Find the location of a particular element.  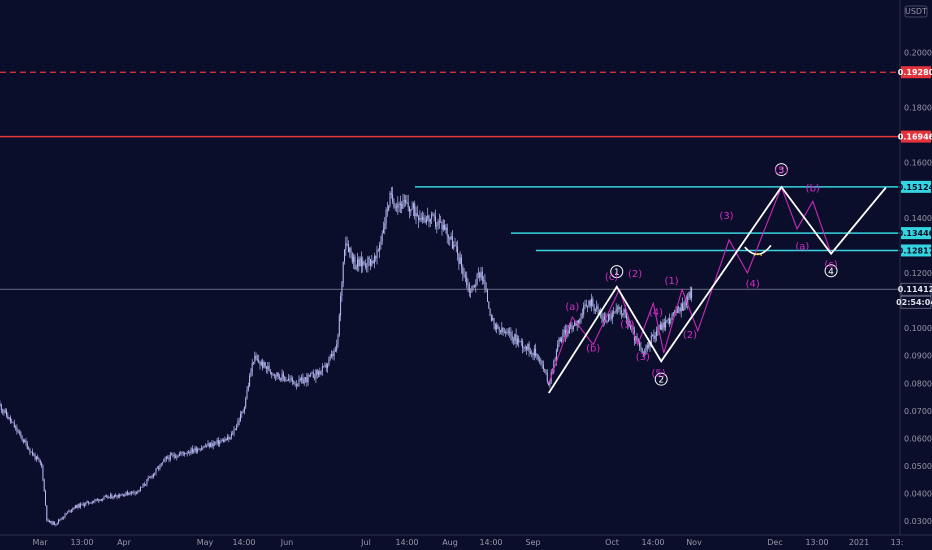

minor-wave-label: (c) is located at coordinates (611, 277).